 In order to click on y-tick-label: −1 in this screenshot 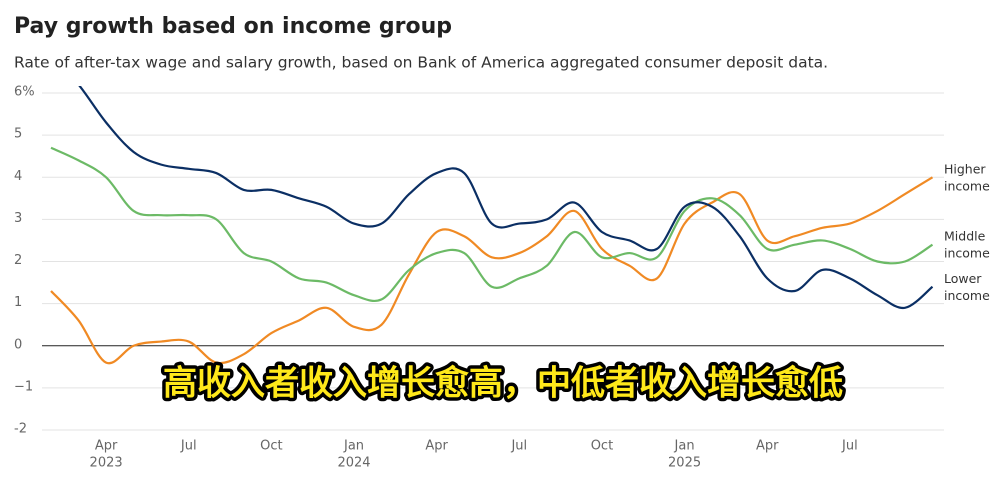, I will do `click(23, 386)`.